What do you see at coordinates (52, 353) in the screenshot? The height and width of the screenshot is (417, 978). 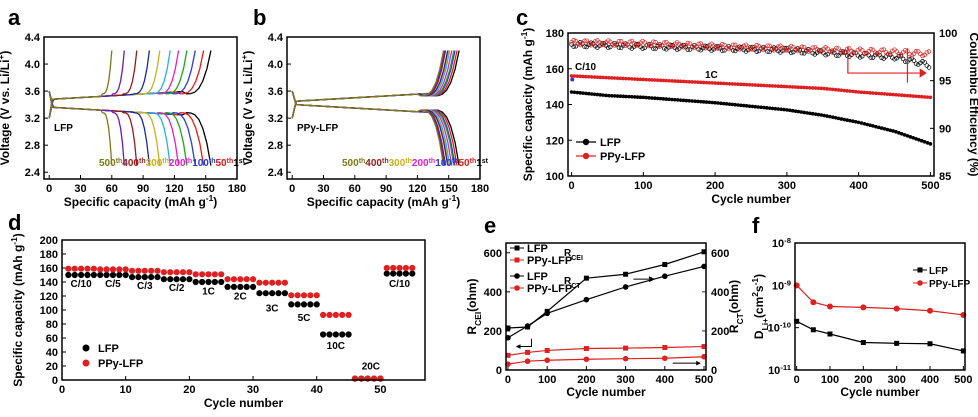 I see `y-tick-label: 40` at bounding box center [52, 353].